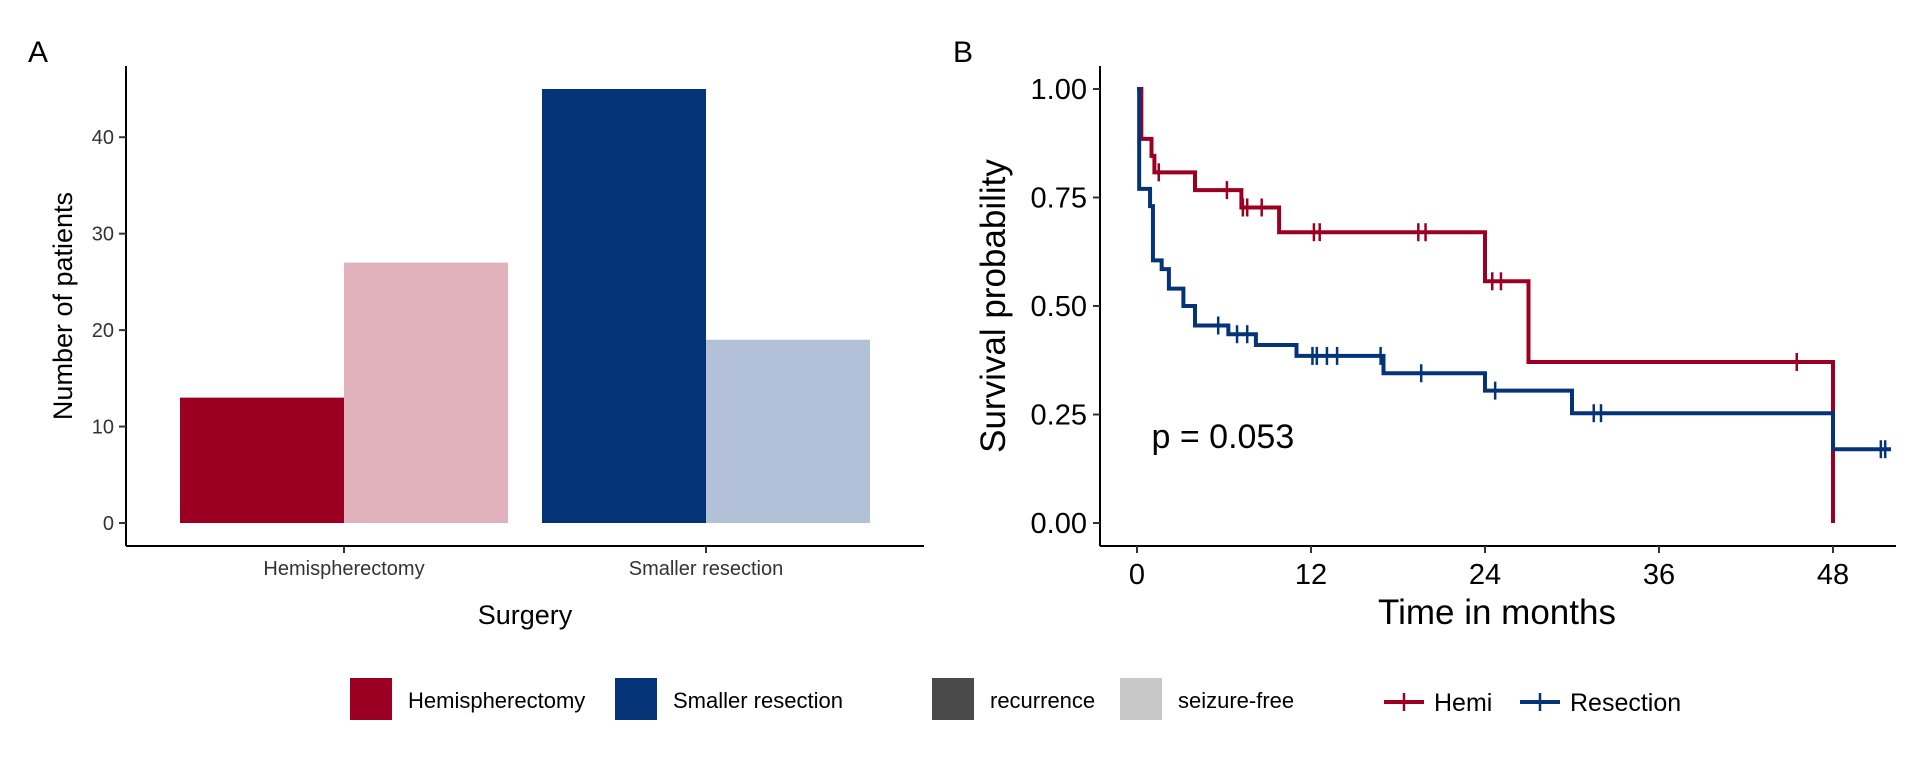 The height and width of the screenshot is (768, 1920). What do you see at coordinates (108, 524) in the screenshot?
I see `y-tick-label: 0` at bounding box center [108, 524].